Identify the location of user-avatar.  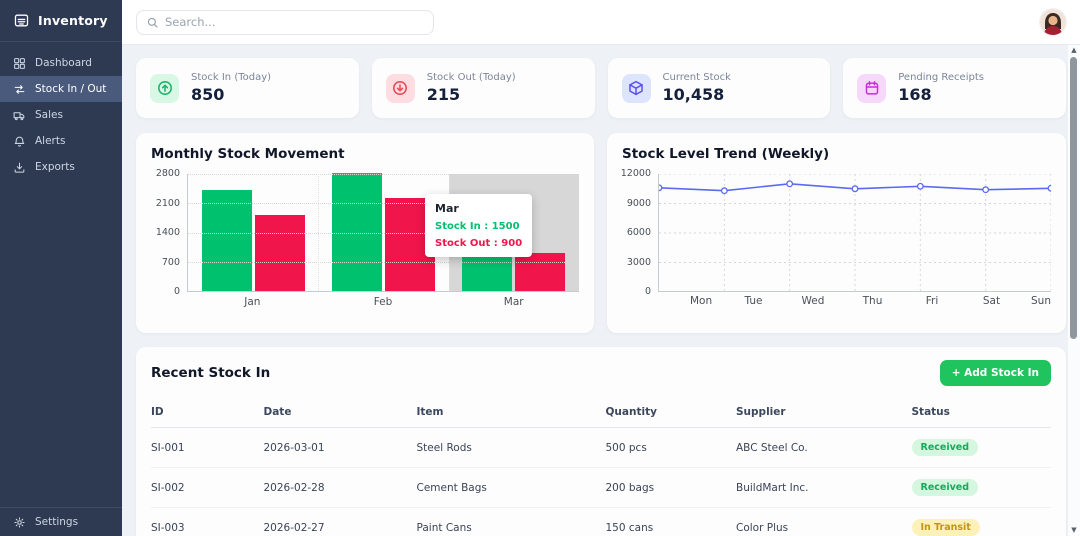
(1053, 22).